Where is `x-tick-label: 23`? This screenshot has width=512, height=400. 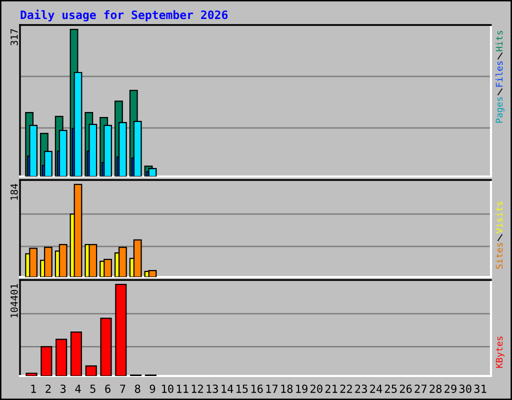
x-tick-label: 23 is located at coordinates (361, 388).